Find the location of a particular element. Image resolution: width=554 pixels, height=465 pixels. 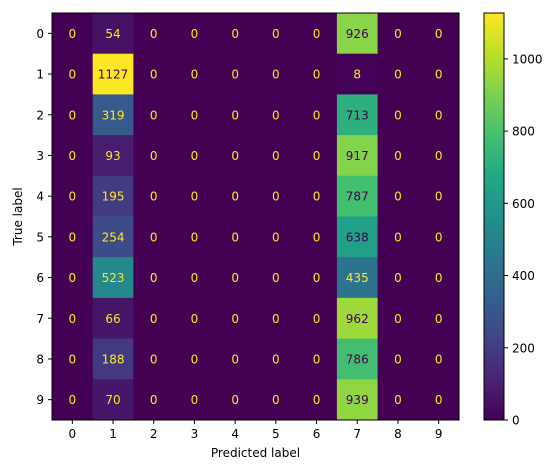

x-tick-label: 2 is located at coordinates (154, 434).